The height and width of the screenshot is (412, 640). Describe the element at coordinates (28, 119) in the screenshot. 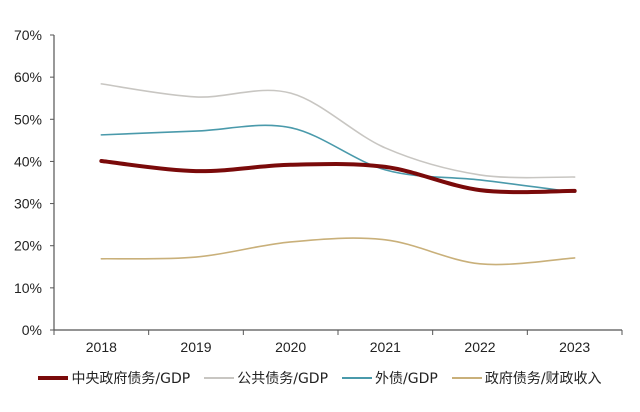

I see `y-tick-label: 50%` at that location.